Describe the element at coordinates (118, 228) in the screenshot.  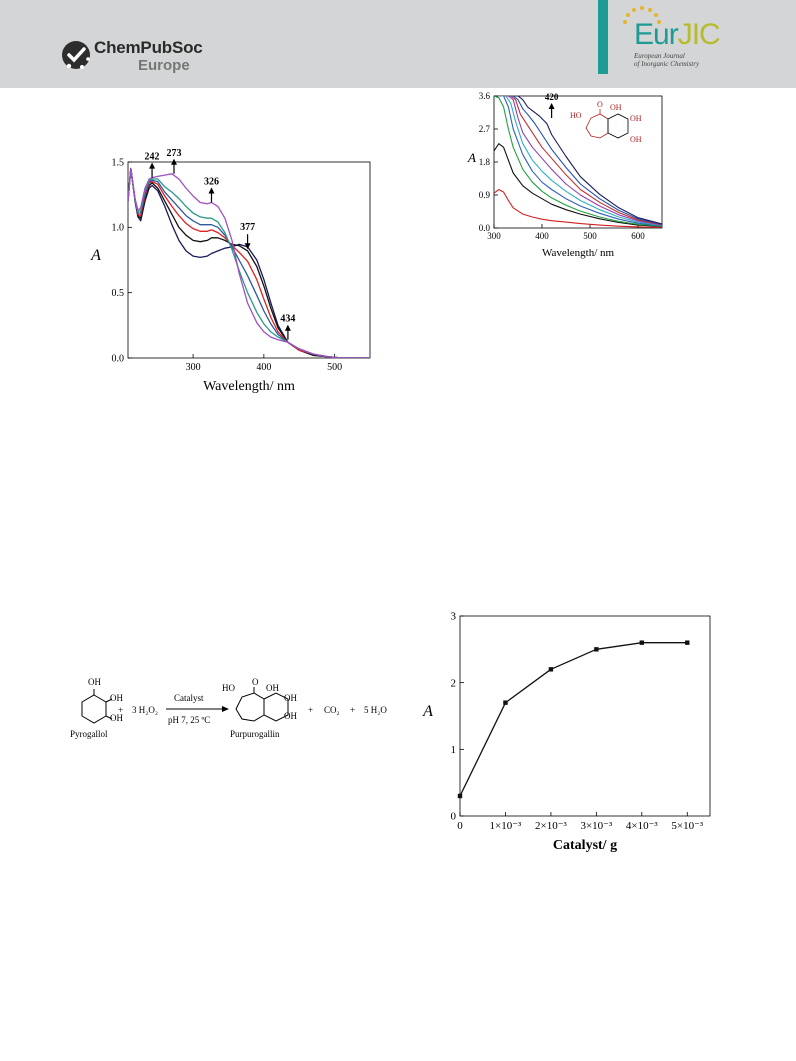
I see `y-tick-label: 1.0` at that location.